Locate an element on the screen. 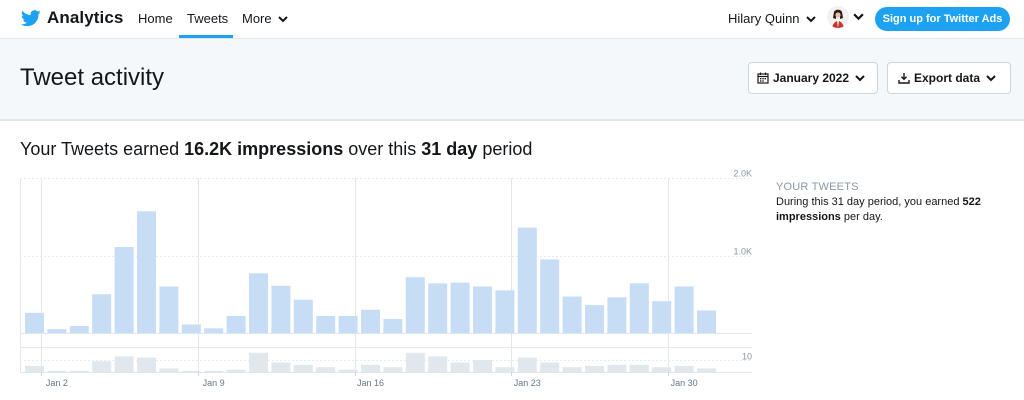  summary-impressions: 16.2K impressions is located at coordinates (264, 149).